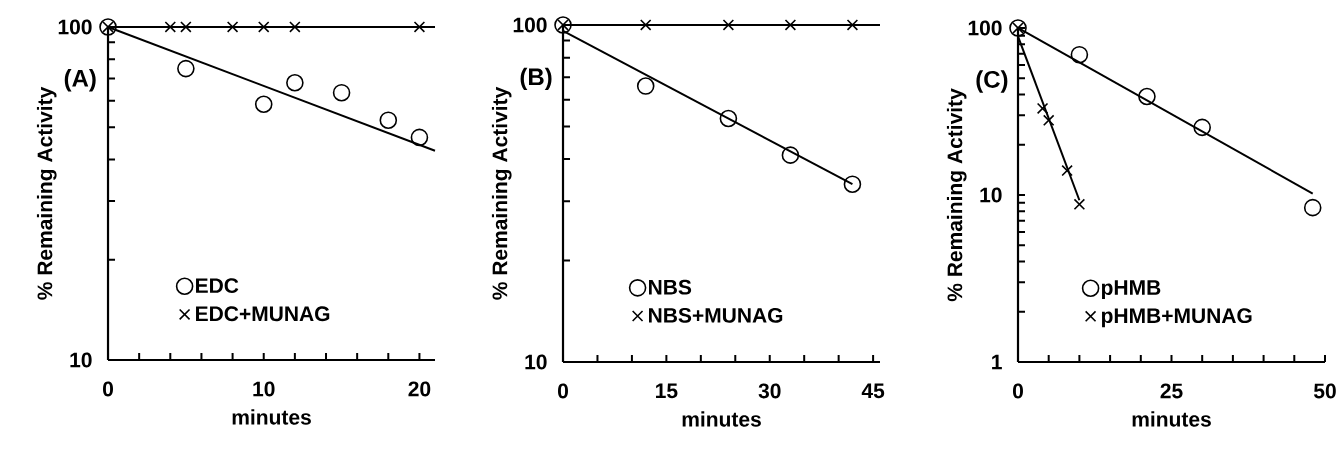 The image size is (1341, 455). What do you see at coordinates (80, 80) in the screenshot?
I see `text: (A)` at bounding box center [80, 80].